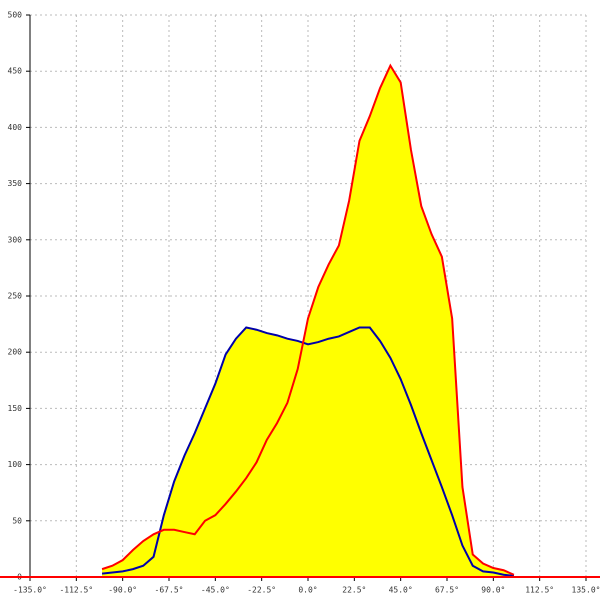 Image resolution: width=600 pixels, height=600 pixels. I want to click on x-tick-label: -45.0°, so click(215, 590).